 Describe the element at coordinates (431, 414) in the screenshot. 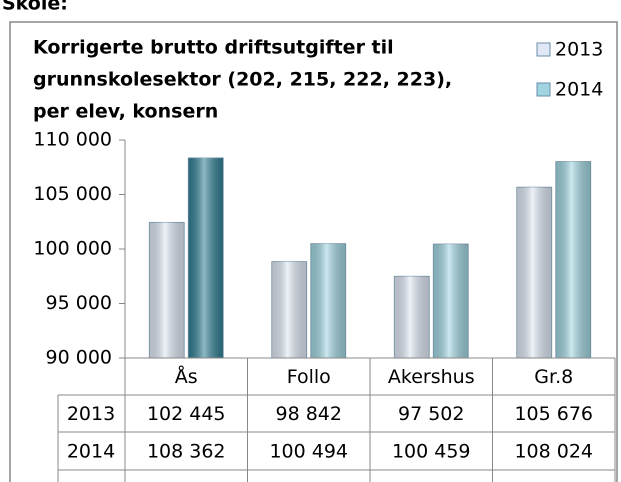

I see `data-label: 97 502` at that location.